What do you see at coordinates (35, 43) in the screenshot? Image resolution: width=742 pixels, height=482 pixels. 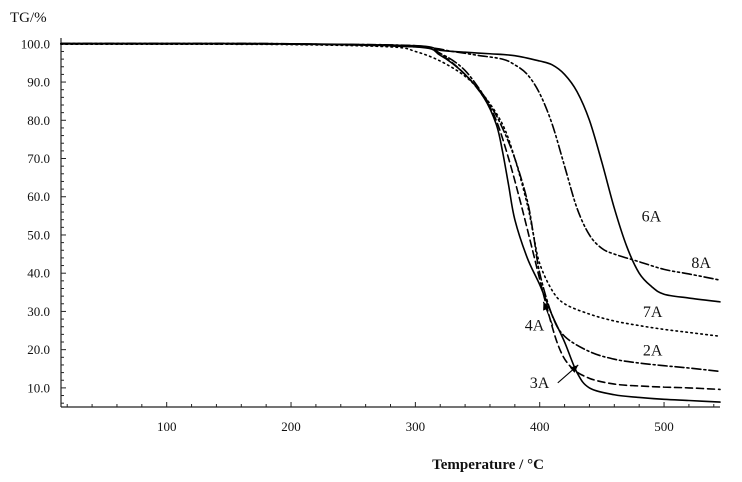 I see `y-tick-label: 100.0` at bounding box center [35, 43].